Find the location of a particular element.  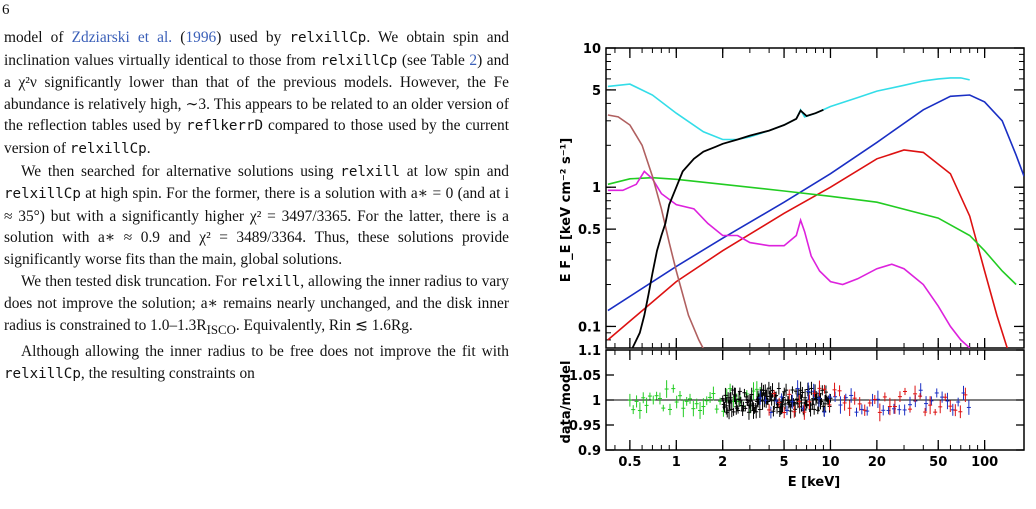

x-tick-label: 0.5 is located at coordinates (629, 462).